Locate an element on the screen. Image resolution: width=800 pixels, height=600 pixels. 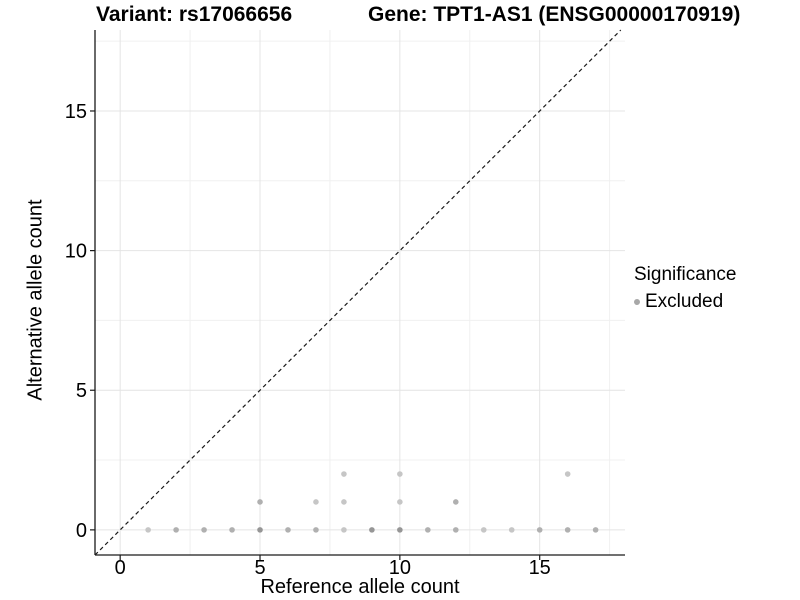
y-axis-title: Alternative allele count is located at coordinates (35, 300).